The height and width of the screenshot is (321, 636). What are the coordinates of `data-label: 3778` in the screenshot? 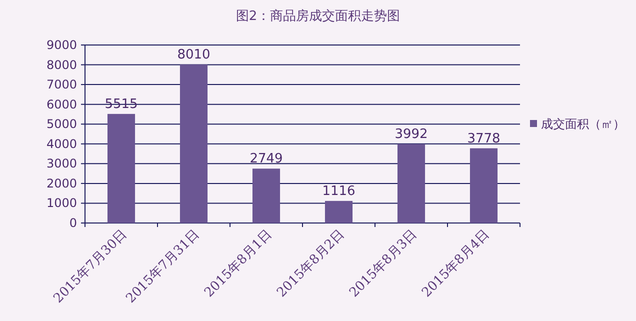 It's located at (483, 138).